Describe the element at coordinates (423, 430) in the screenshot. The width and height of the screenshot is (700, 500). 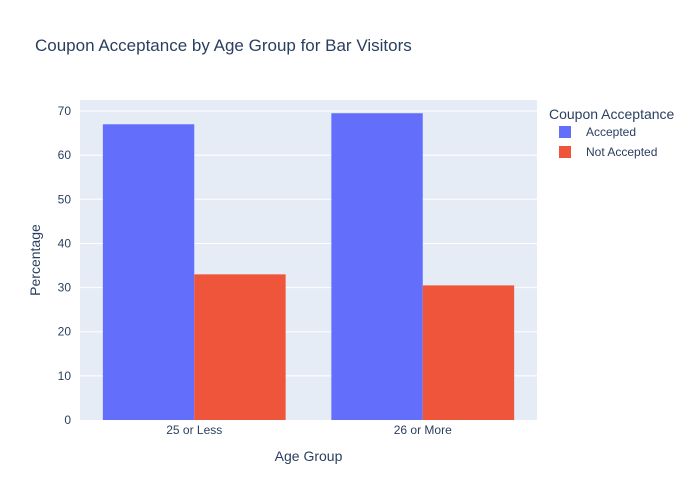
I see `x-tick-label: 26 or More` at that location.